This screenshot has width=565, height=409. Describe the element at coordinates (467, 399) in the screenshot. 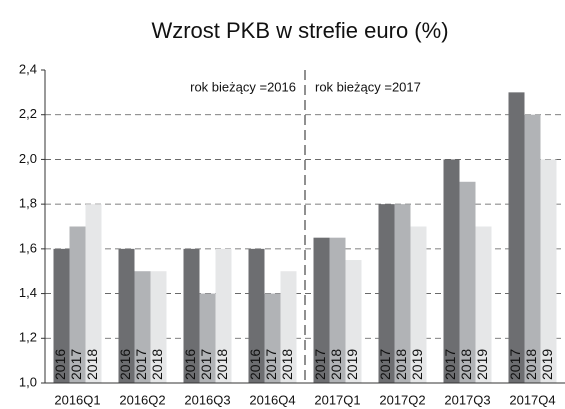

I see `x-tick-label: 2017Q3` at that location.